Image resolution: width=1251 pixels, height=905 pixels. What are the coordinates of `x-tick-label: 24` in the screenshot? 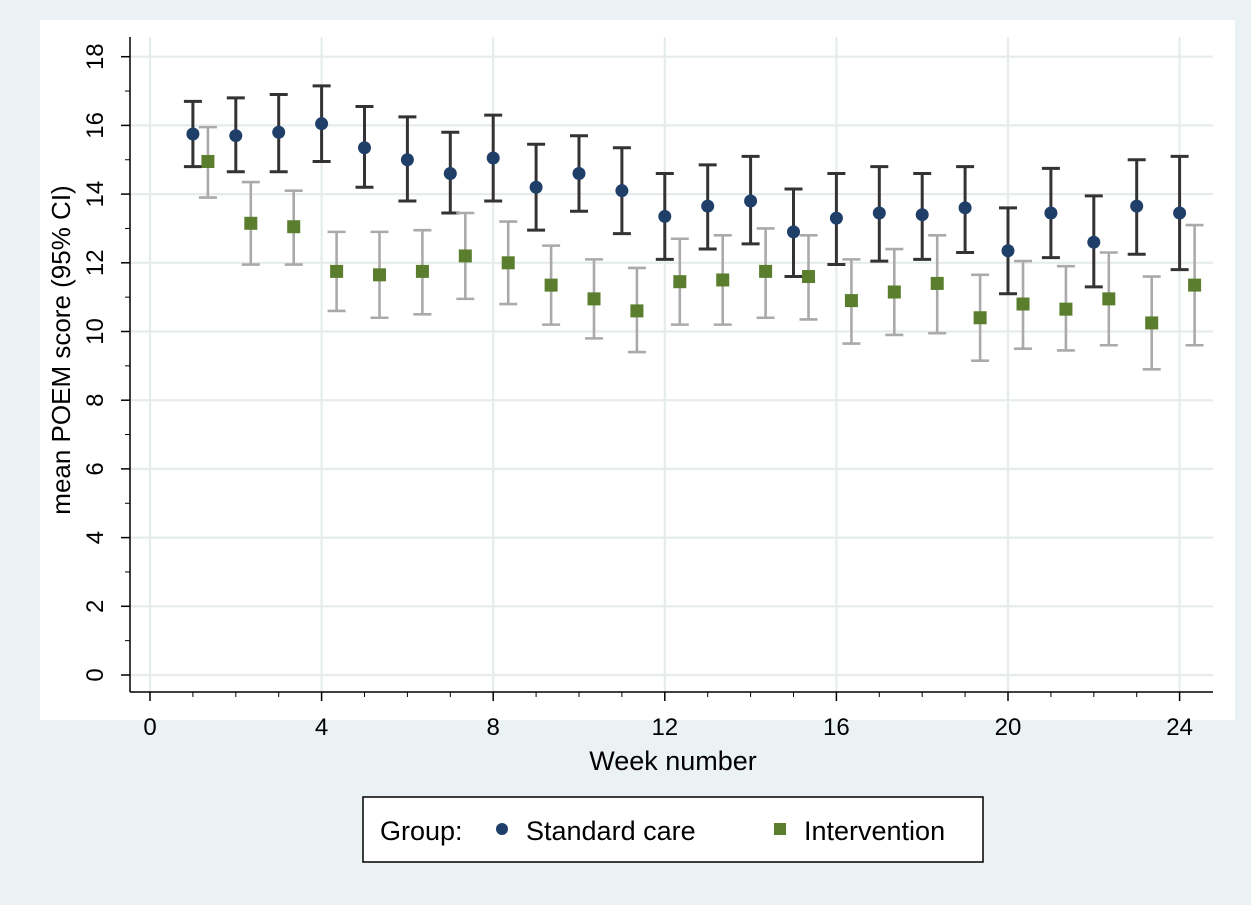 It's located at (1179, 727).